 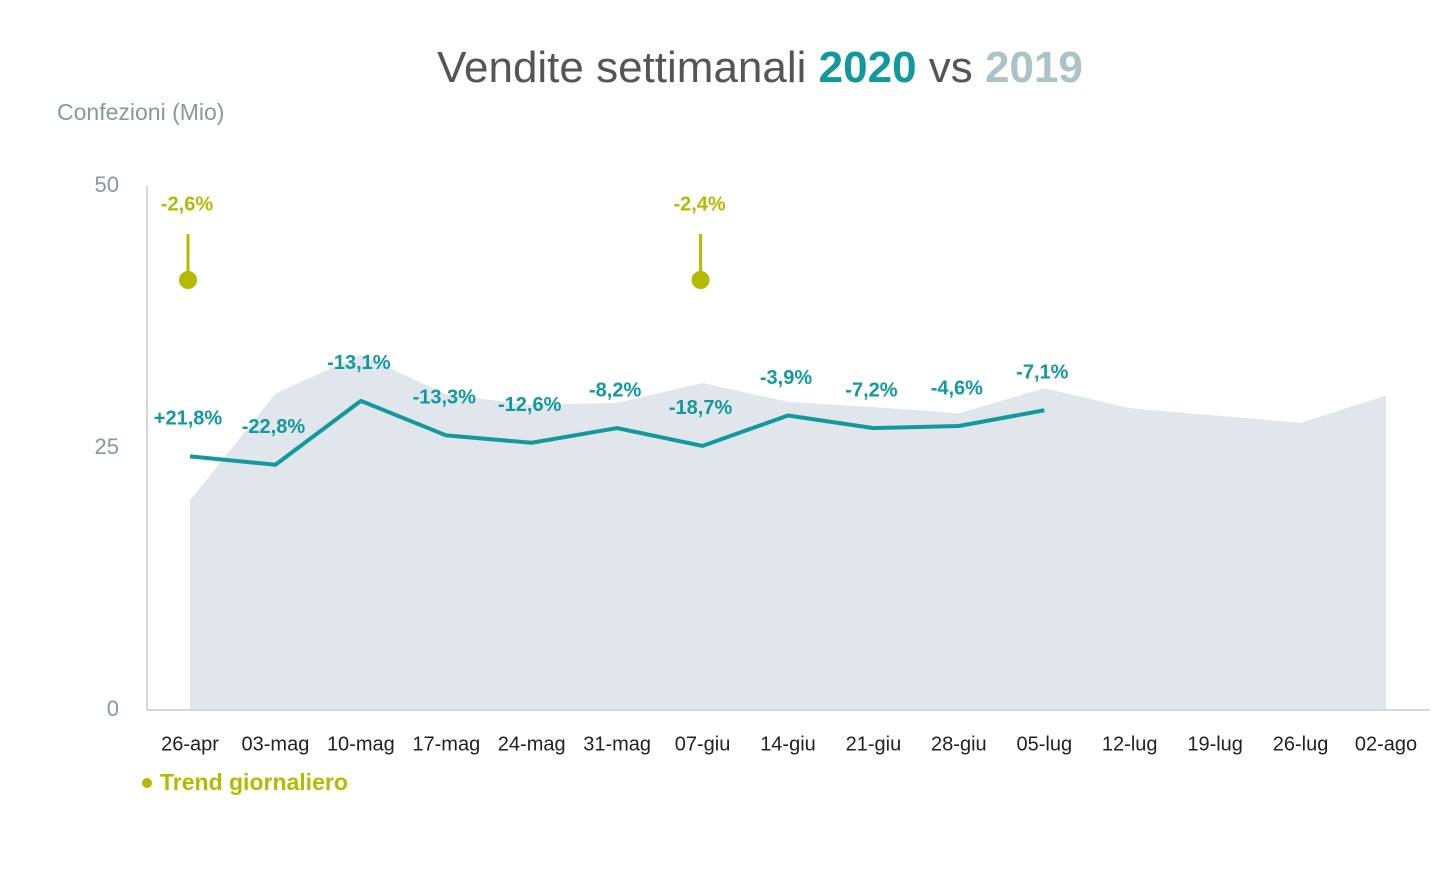 What do you see at coordinates (786, 378) in the screenshot?
I see `data-label: -3,9%` at bounding box center [786, 378].